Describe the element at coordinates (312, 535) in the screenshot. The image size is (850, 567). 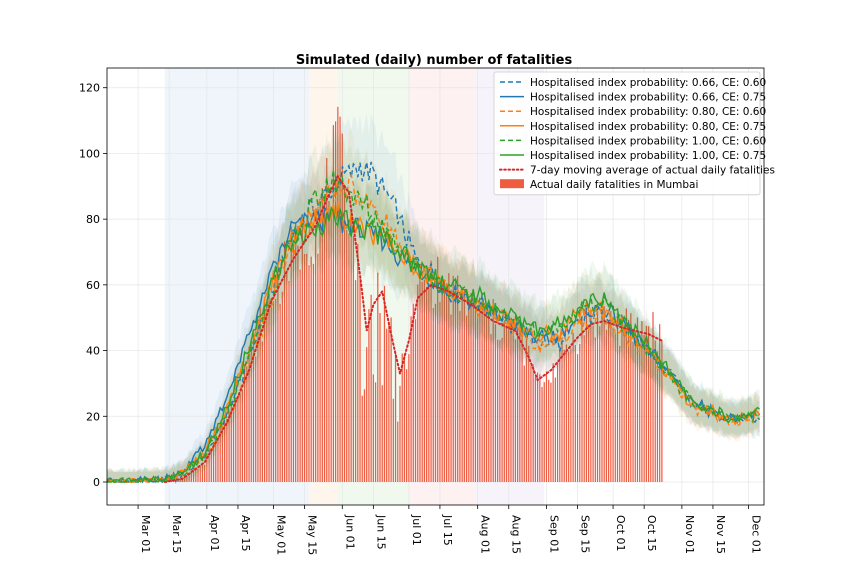
I see `x-tick-label-5: May 15` at that location.